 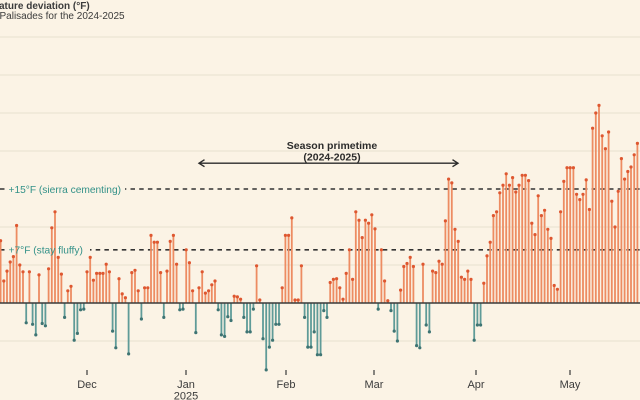 I want to click on svg-text: 2025, so click(x=186, y=395).